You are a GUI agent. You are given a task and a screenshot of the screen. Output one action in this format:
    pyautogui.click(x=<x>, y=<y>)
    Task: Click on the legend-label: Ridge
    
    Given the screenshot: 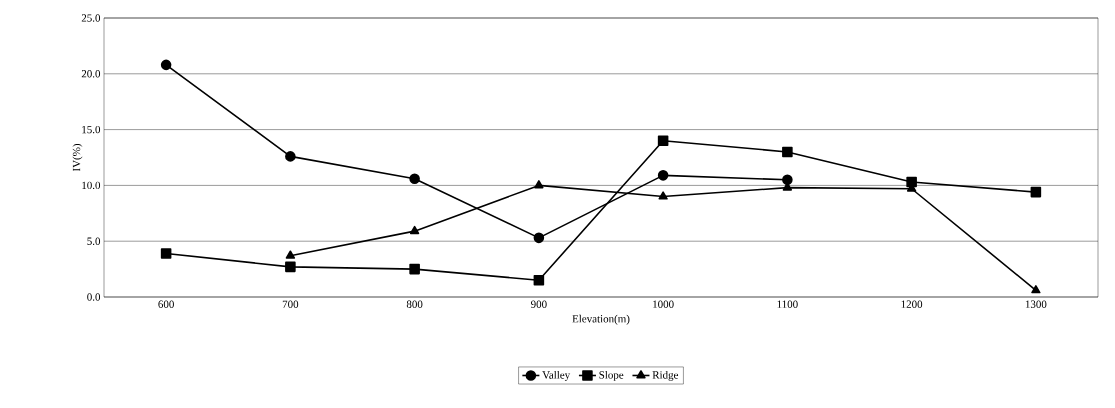 What is the action you would take?
    pyautogui.click(x=665, y=375)
    